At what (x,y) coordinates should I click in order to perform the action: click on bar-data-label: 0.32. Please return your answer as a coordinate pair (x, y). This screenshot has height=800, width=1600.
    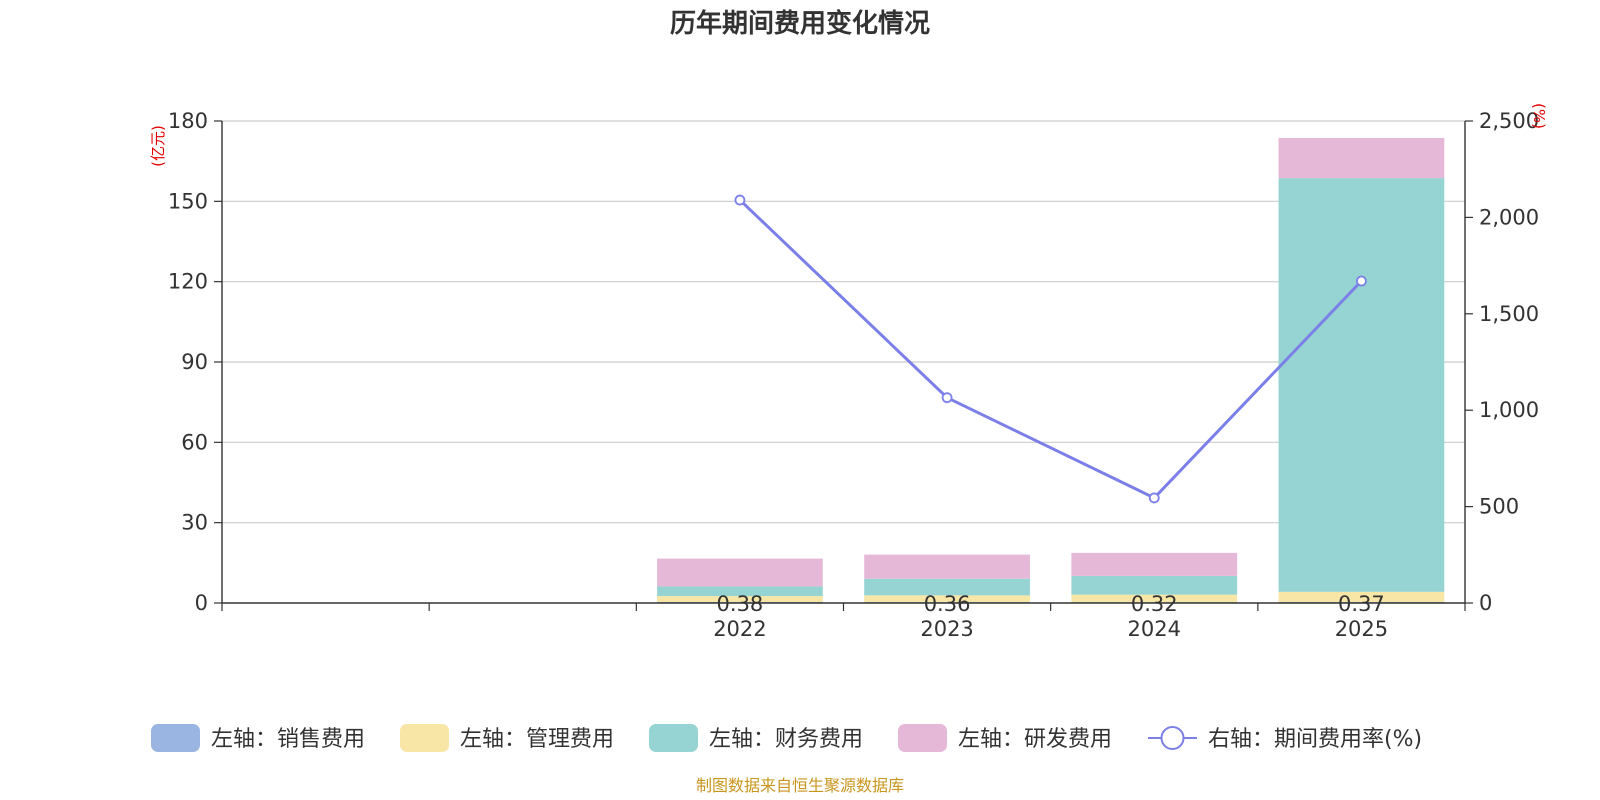
    Looking at the image, I should click on (1154, 604).